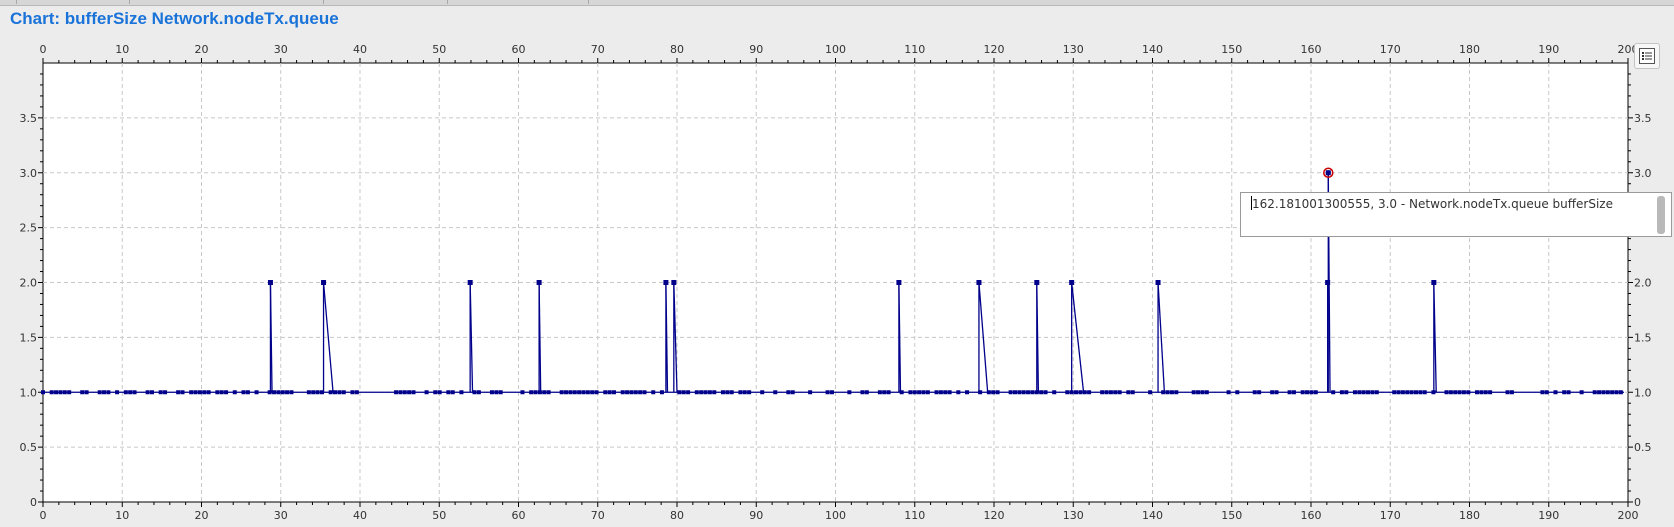  What do you see at coordinates (914, 49) in the screenshot?
I see `x-tick-label-top: 110` at bounding box center [914, 49].